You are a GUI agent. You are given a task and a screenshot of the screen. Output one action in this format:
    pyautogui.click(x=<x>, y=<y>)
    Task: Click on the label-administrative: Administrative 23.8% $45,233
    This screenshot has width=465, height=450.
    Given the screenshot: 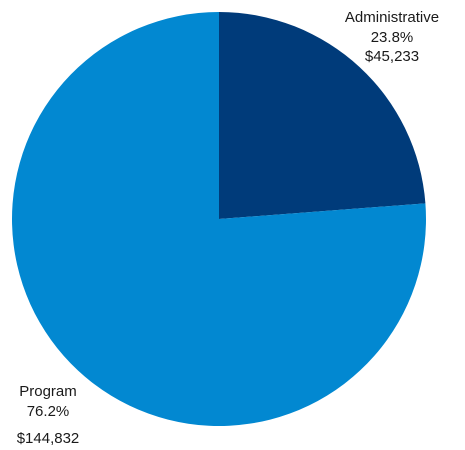 What is the action you would take?
    pyautogui.click(x=392, y=37)
    